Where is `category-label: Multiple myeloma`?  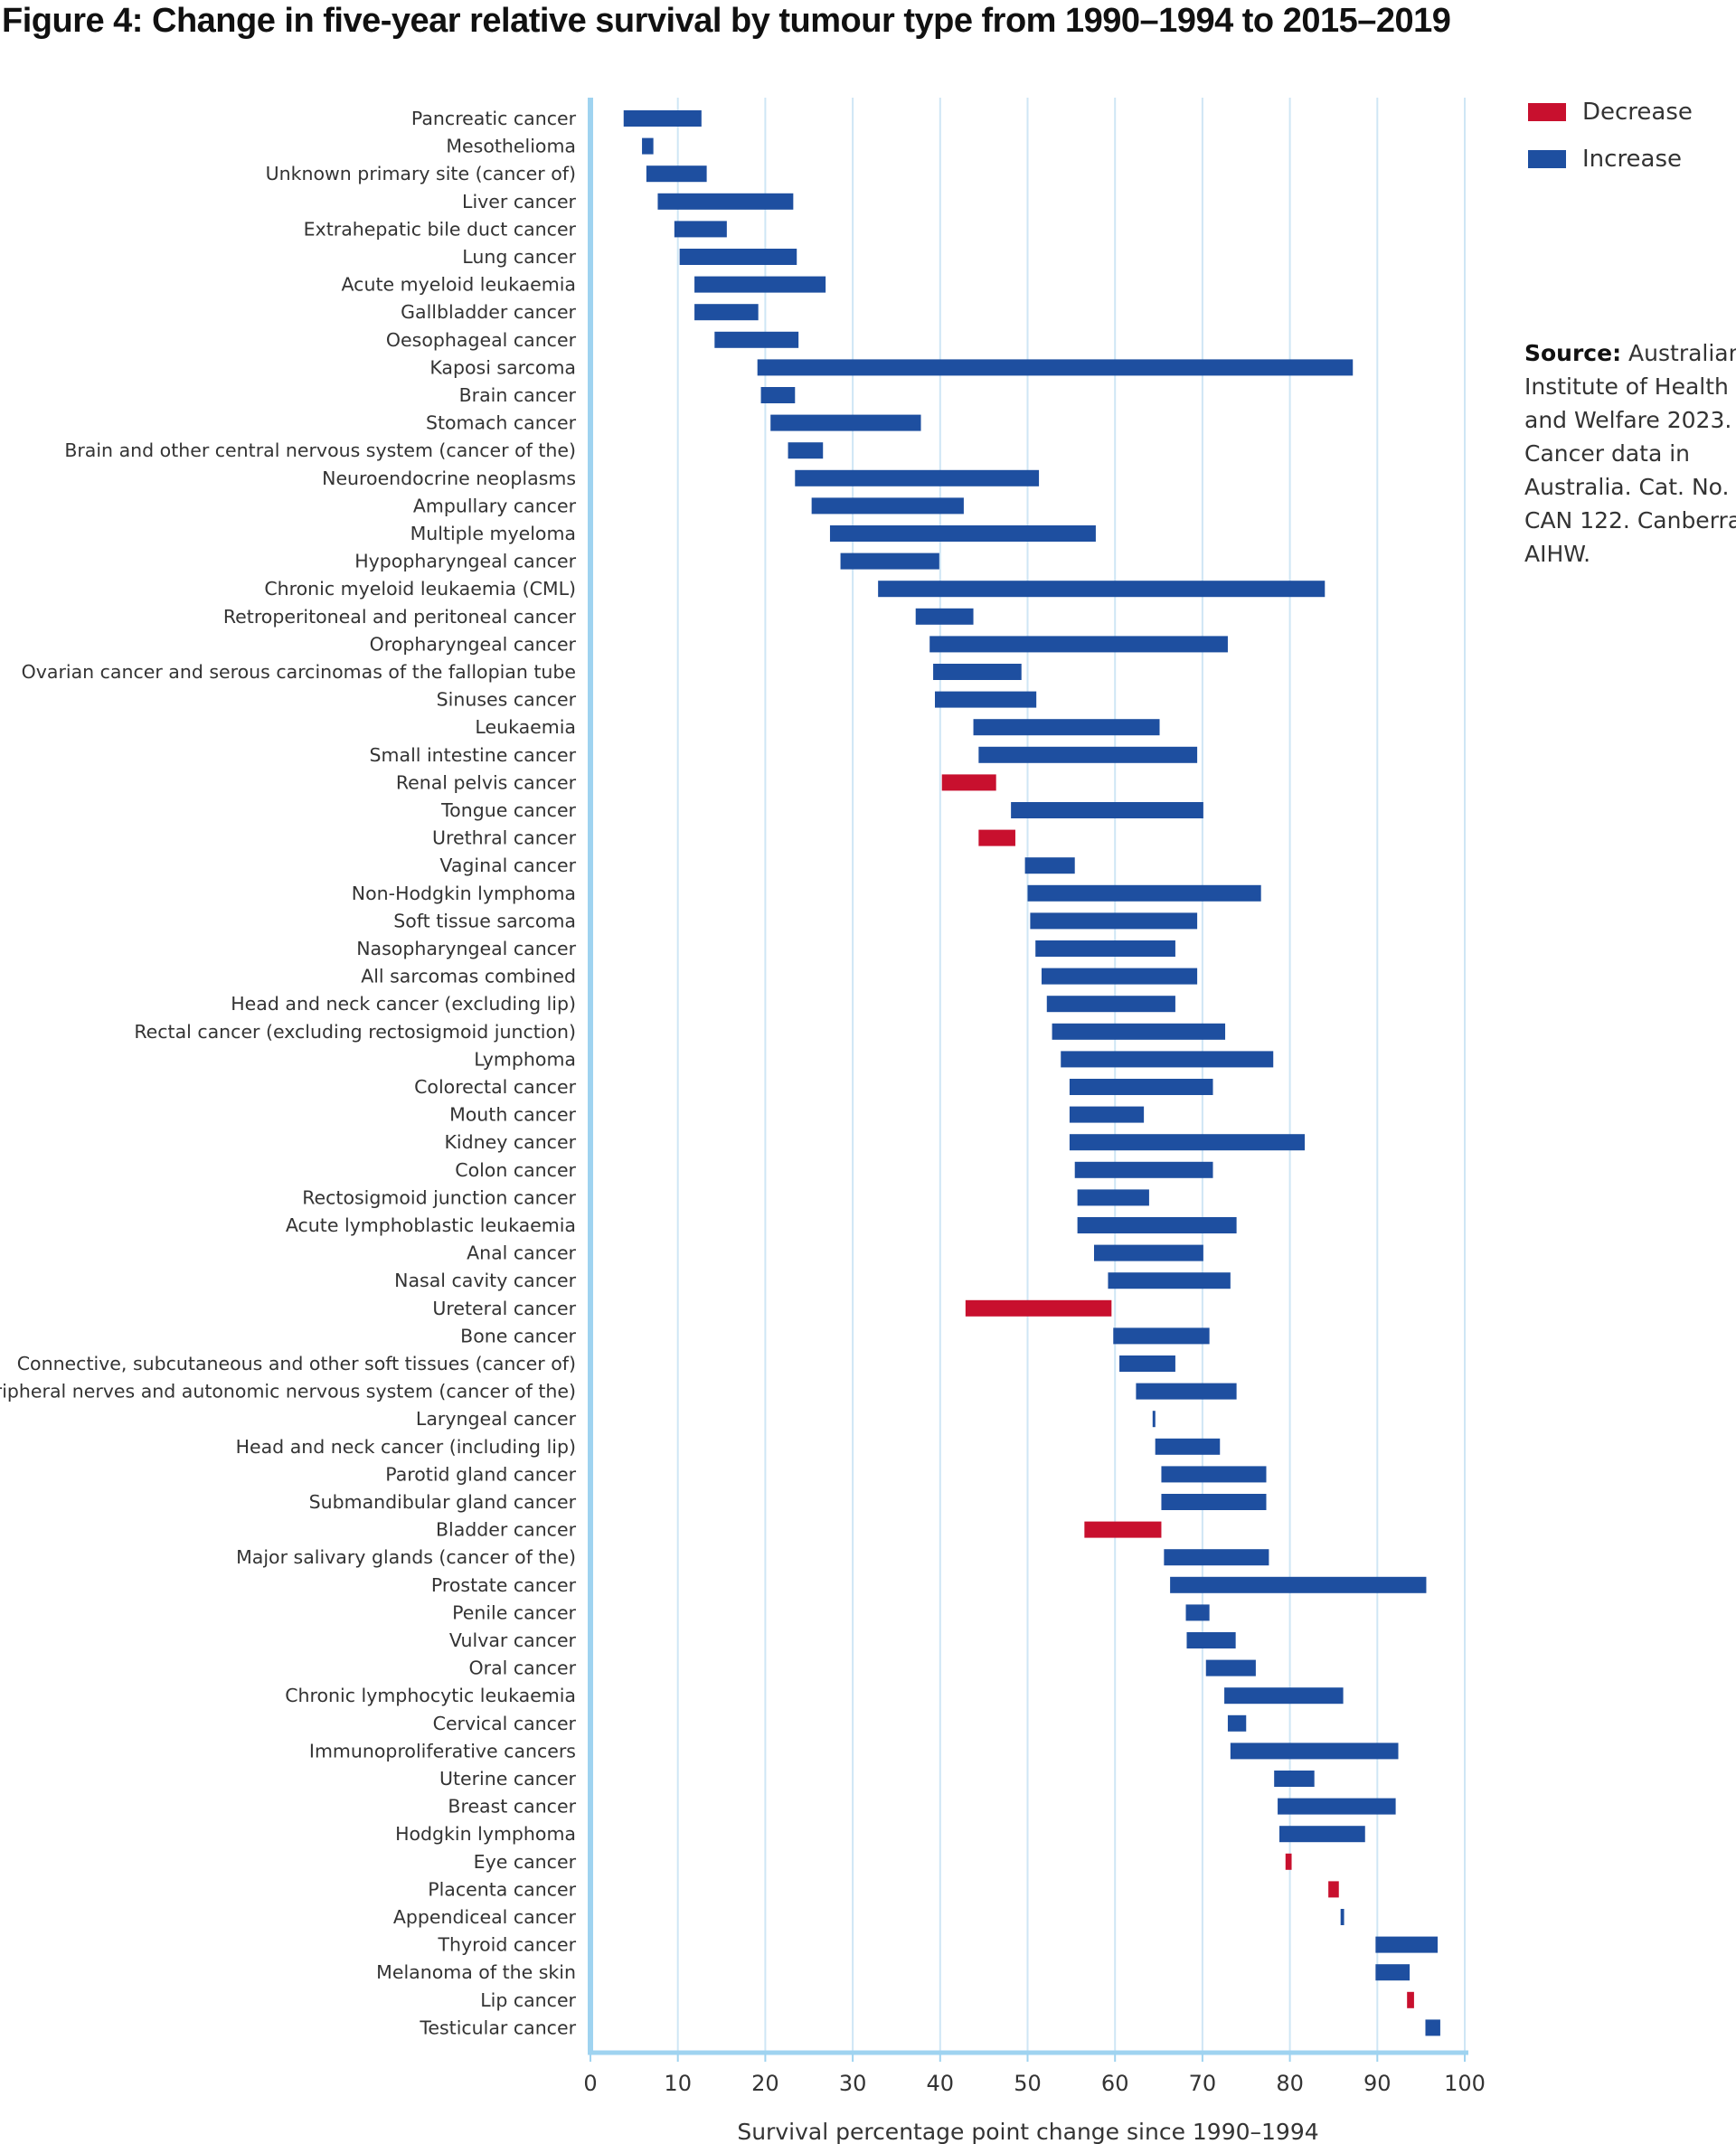 category-label: Multiple myeloma is located at coordinates (493, 533).